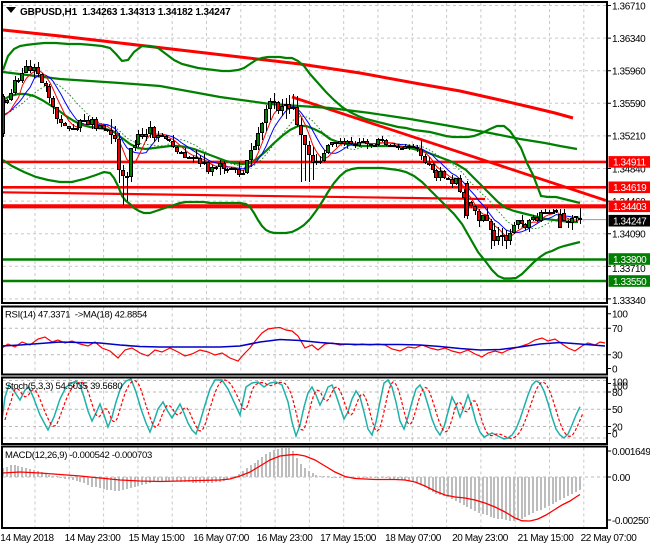 This screenshot has width=650, height=555. I want to click on svg-text: 100, so click(620, 315).